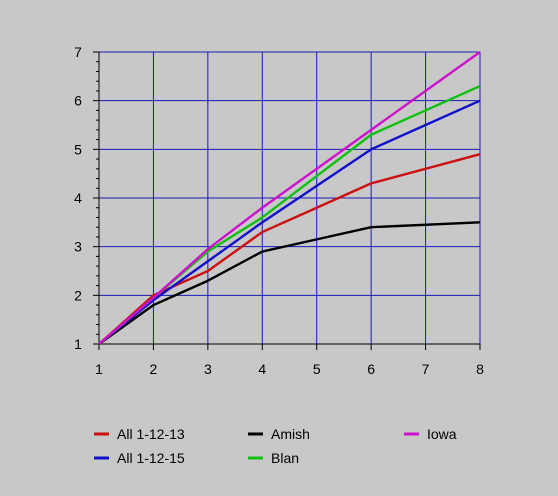 Image resolution: width=558 pixels, height=496 pixels. Describe the element at coordinates (78, 295) in the screenshot. I see `y-tick-label: 2` at that location.